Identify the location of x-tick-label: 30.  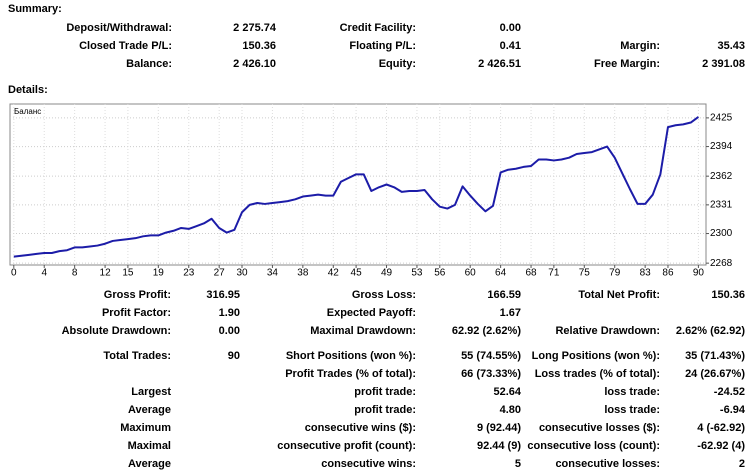
(242, 273).